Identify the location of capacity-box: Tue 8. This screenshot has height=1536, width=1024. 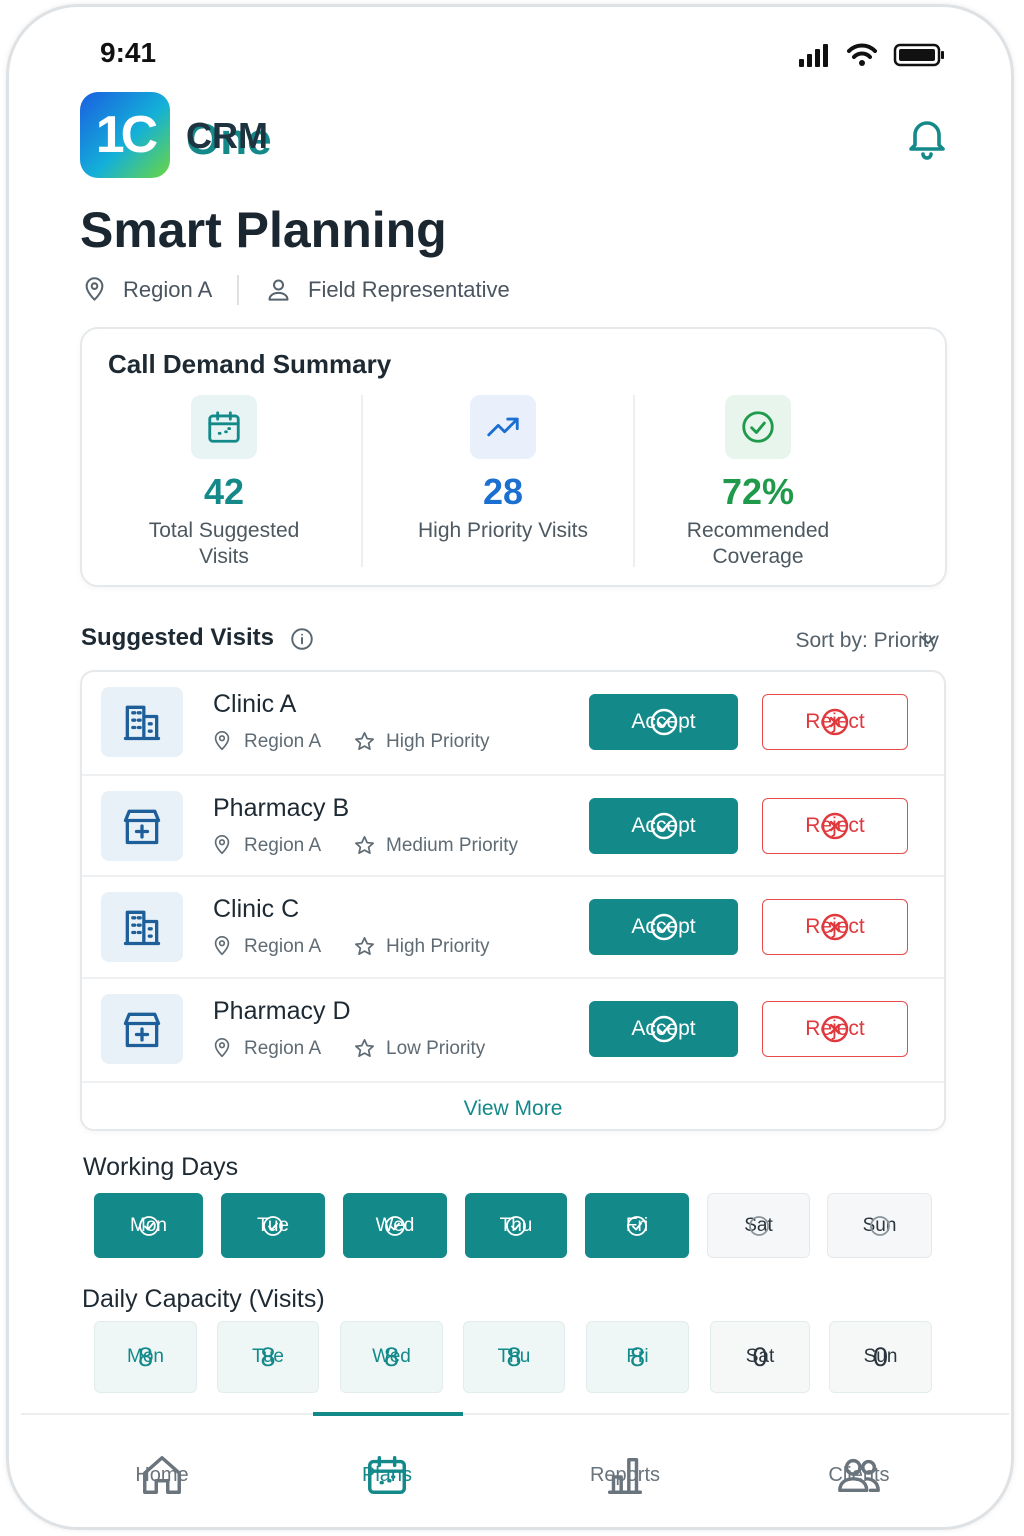
(268, 1357).